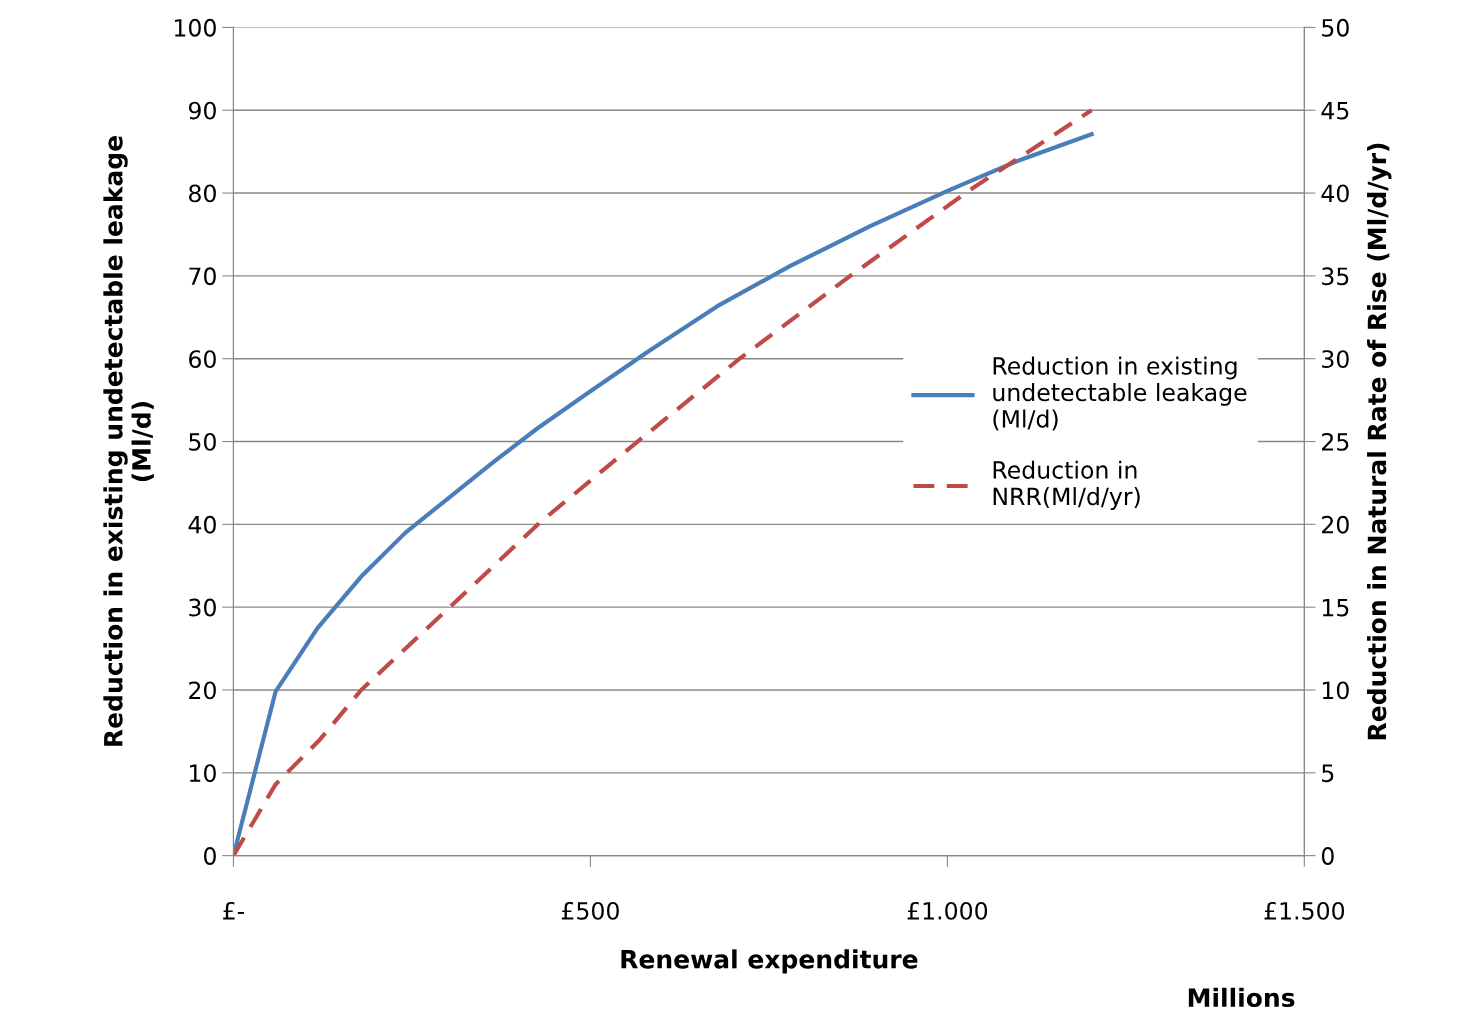 Image resolution: width=1459 pixels, height=1015 pixels. What do you see at coordinates (202, 276) in the screenshot?
I see `y-tick-label: 70` at bounding box center [202, 276].